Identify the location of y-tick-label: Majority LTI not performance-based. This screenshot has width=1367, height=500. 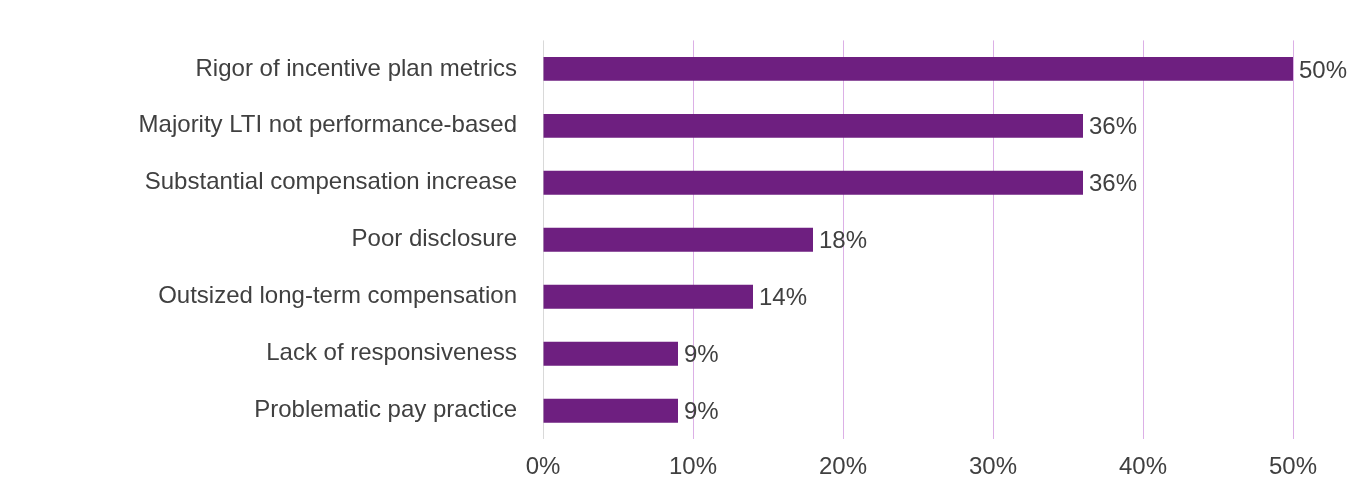
(327, 124).